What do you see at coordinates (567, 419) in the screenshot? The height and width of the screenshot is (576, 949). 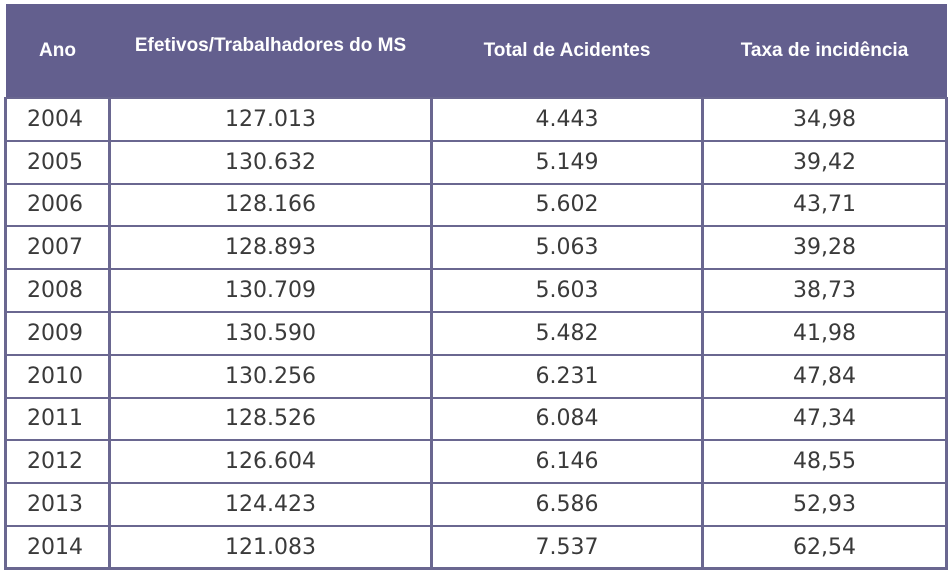 I see `cell-total-acidentes: 6.084` at bounding box center [567, 419].